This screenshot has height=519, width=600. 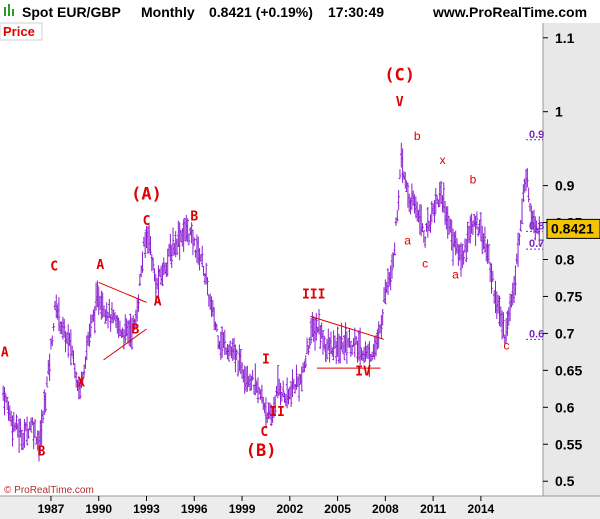 What do you see at coordinates (146, 195) in the screenshot?
I see `wave-label: (A)` at bounding box center [146, 195].